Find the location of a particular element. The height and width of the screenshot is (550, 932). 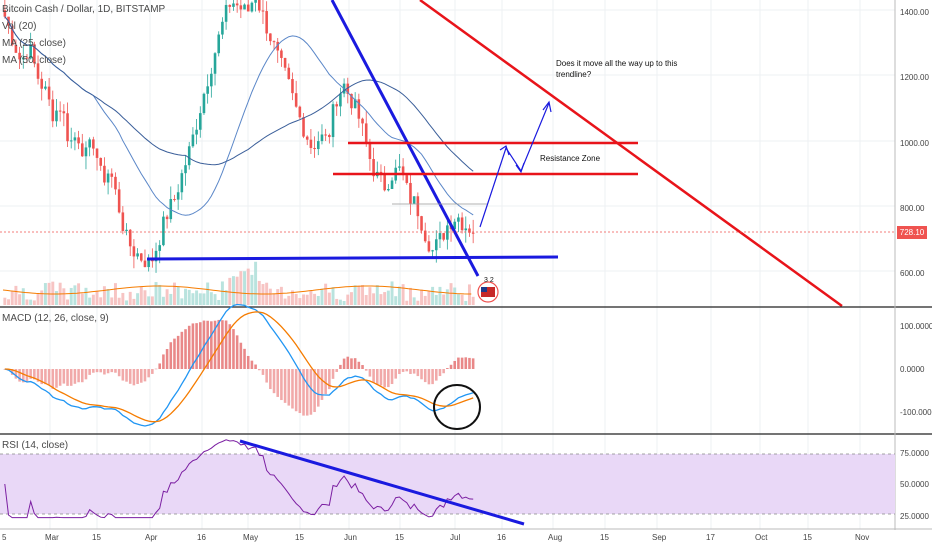

rsi-tick-50: 50.0000 is located at coordinates (914, 484).